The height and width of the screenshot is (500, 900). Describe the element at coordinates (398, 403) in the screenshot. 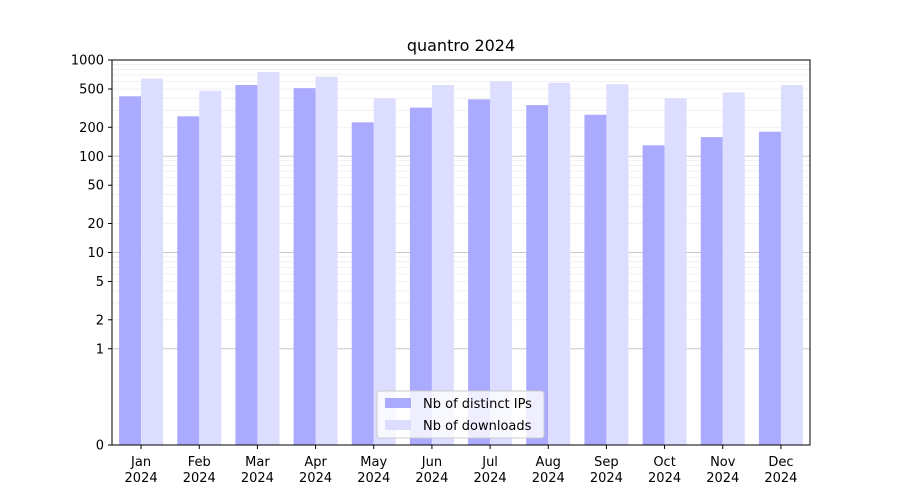

I see `legend-swatch-distinct-ips` at that location.